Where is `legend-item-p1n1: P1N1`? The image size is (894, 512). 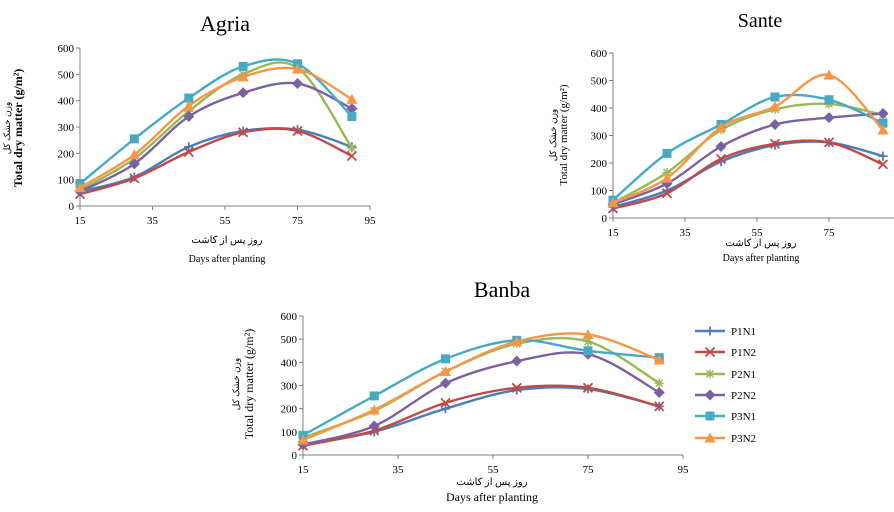 legend-item-p1n1: P1N1 is located at coordinates (725, 332).